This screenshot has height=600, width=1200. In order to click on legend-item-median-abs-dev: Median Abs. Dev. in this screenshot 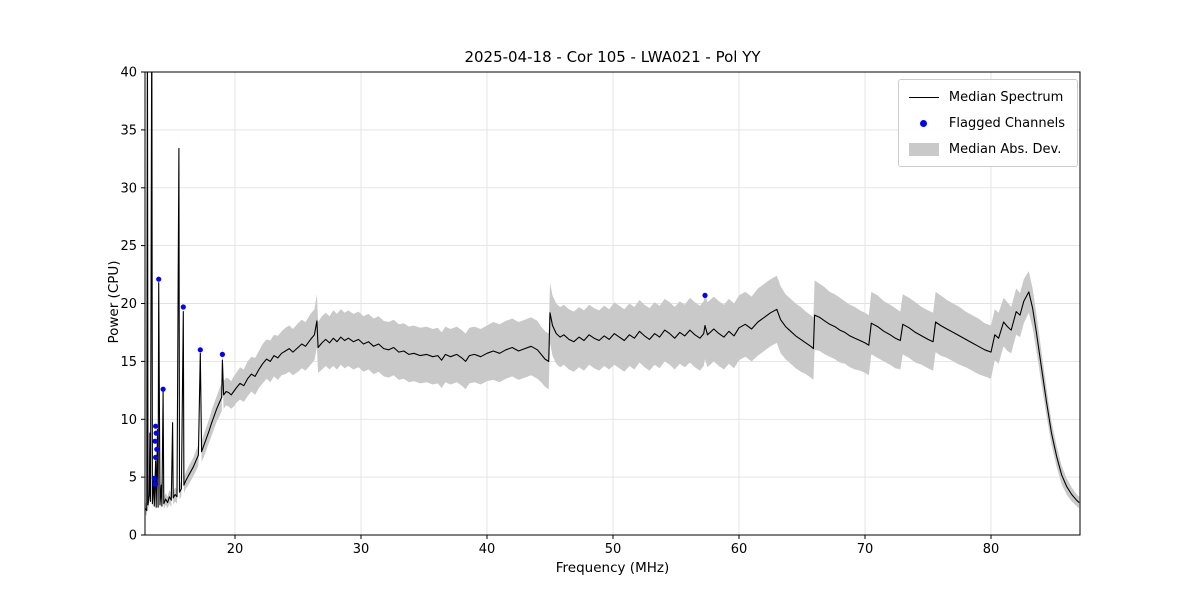, I will do `click(986, 149)`.